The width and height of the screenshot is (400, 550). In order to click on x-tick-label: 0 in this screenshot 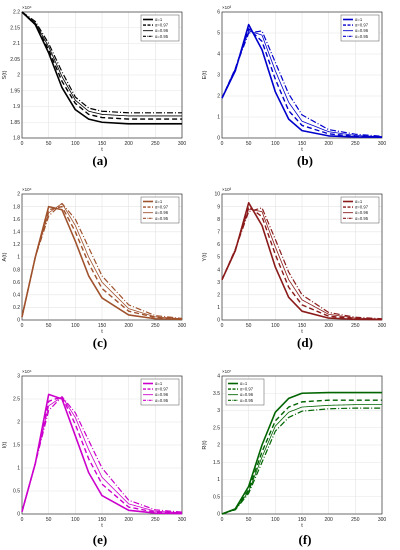, I will do `click(222, 144)`.